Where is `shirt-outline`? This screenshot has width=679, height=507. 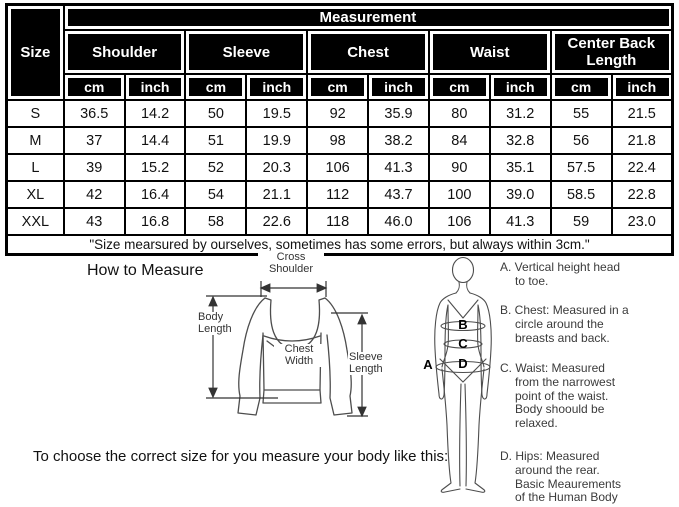 shirt-outline is located at coordinates (295, 356).